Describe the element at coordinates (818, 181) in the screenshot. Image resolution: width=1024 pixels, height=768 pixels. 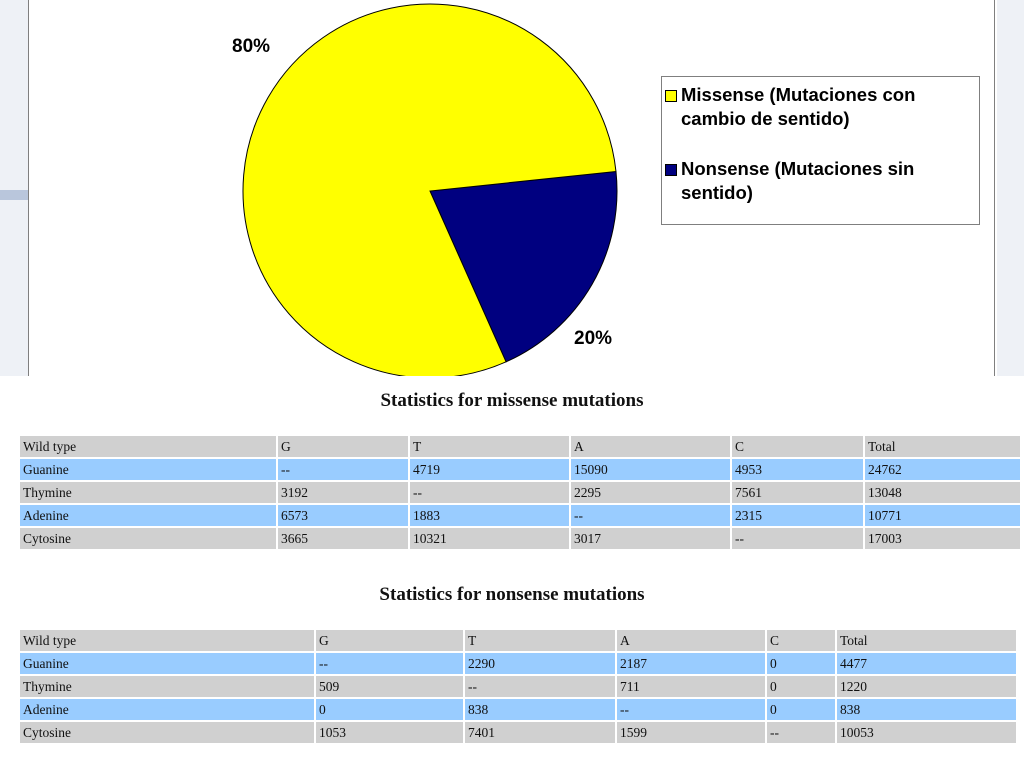
I see `legend-item-nonsense: Nonsense (Mutaciones sin sentido)` at that location.